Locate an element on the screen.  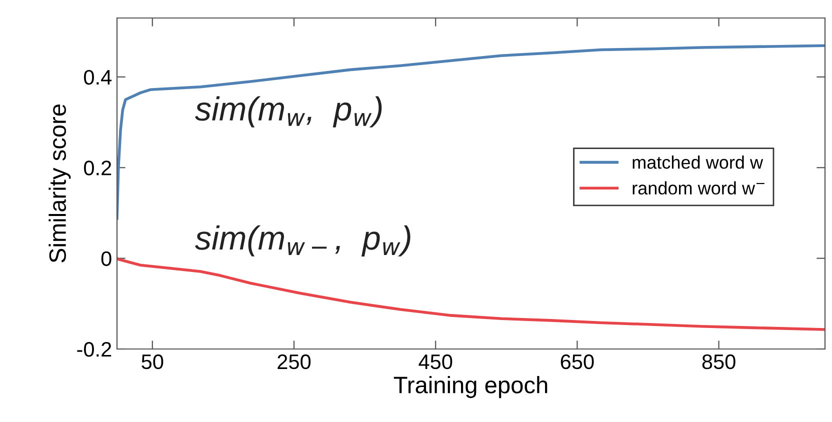
legend-label: matched word w is located at coordinates (698, 162).